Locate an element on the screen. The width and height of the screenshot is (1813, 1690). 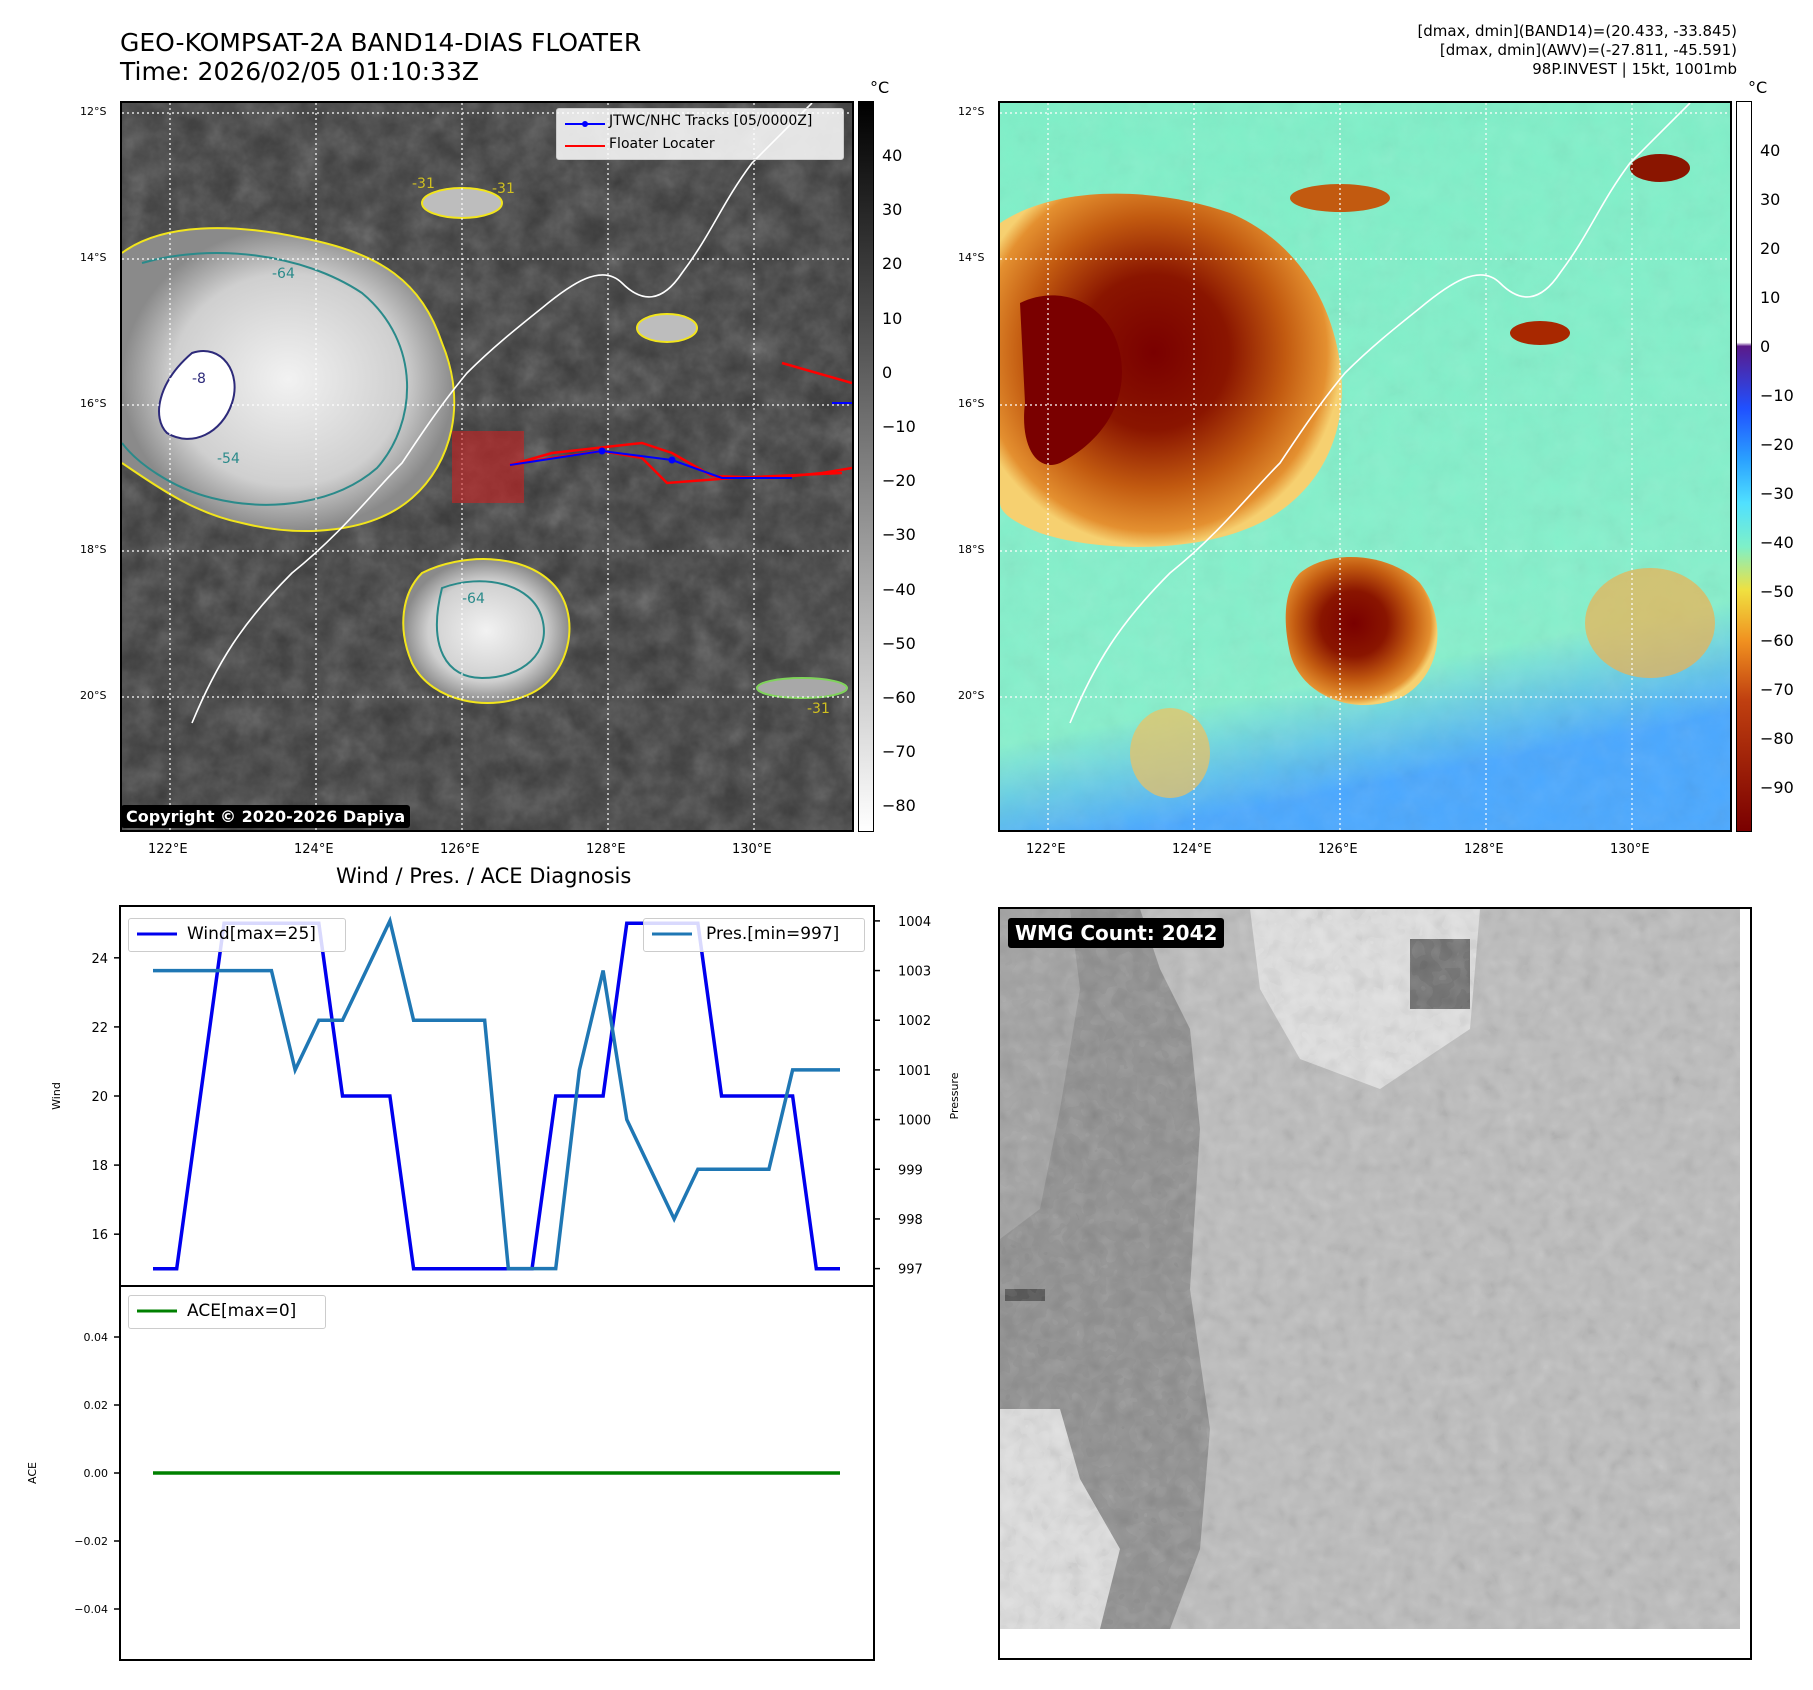
pressure-series-line is located at coordinates (496, 1093).